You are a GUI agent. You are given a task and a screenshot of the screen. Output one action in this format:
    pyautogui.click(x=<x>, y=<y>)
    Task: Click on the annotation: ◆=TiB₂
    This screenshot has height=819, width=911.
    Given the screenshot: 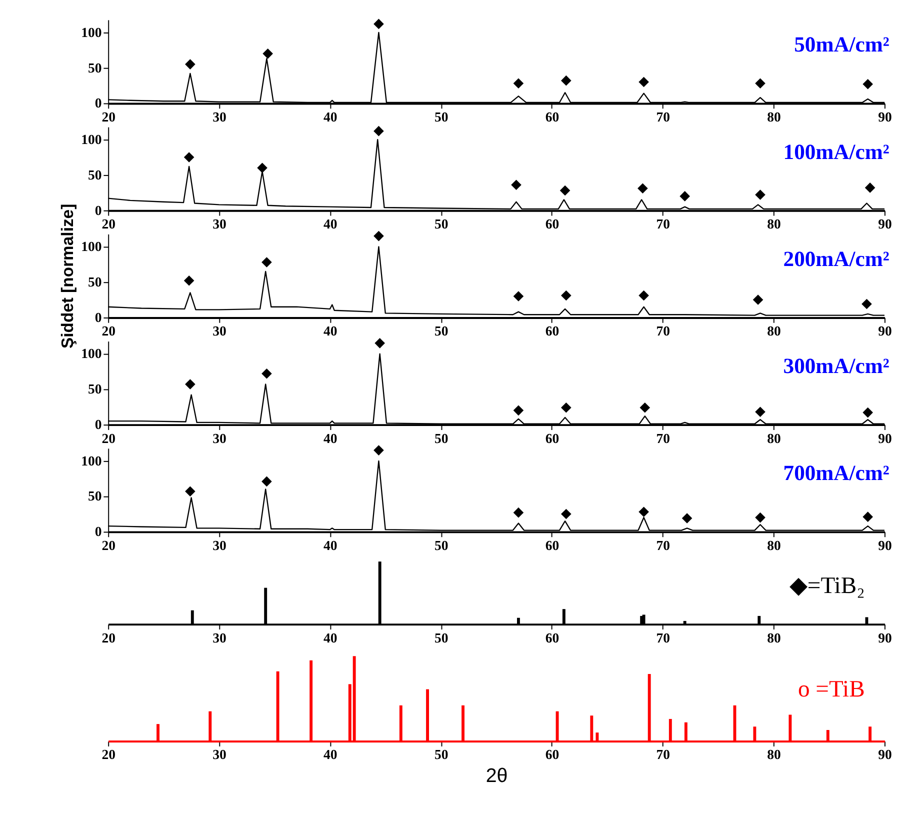 What is the action you would take?
    pyautogui.click(x=827, y=586)
    